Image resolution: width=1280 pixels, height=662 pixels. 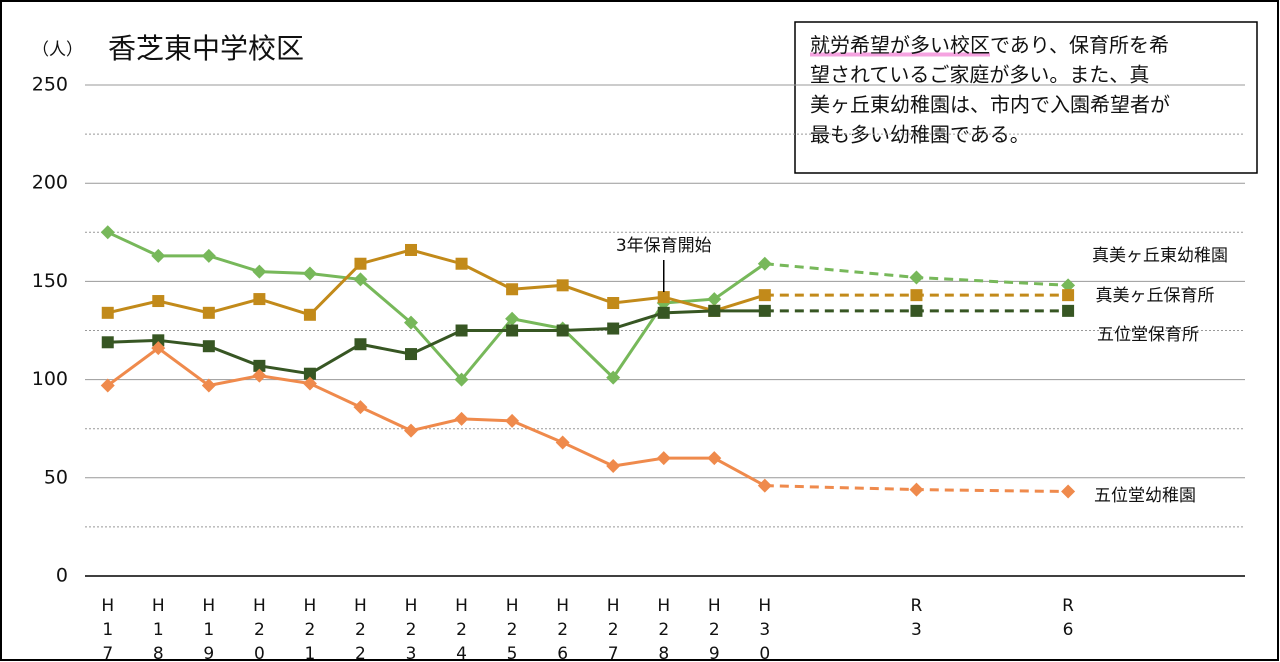 What do you see at coordinates (206, 48) in the screenshot?
I see `chart-title: 香芝東中学校区` at bounding box center [206, 48].